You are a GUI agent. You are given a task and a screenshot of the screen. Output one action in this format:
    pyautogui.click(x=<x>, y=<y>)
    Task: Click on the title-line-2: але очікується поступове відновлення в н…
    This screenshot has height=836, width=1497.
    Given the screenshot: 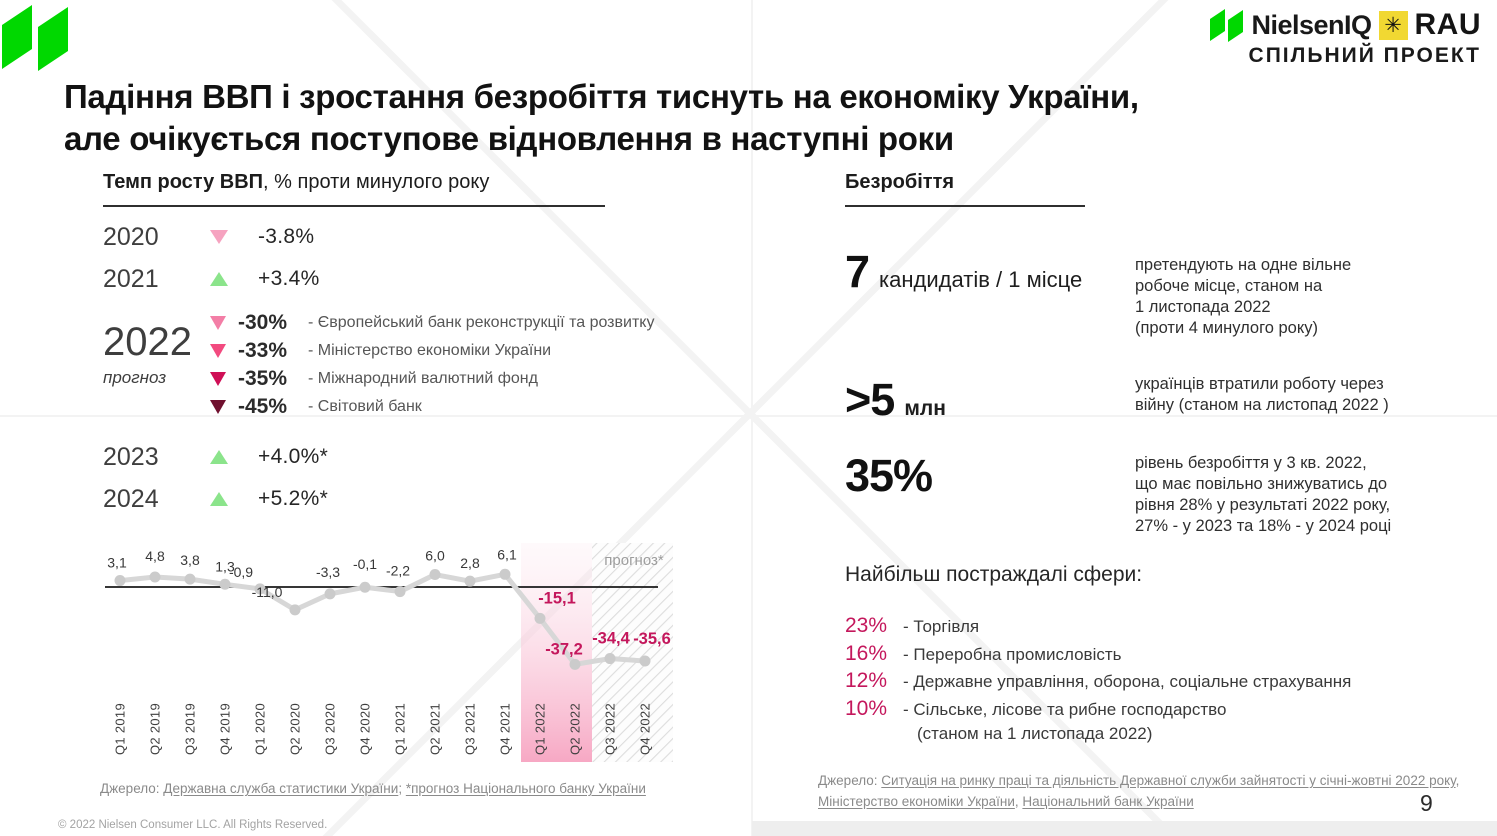 What is the action you would take?
    pyautogui.click(x=509, y=139)
    